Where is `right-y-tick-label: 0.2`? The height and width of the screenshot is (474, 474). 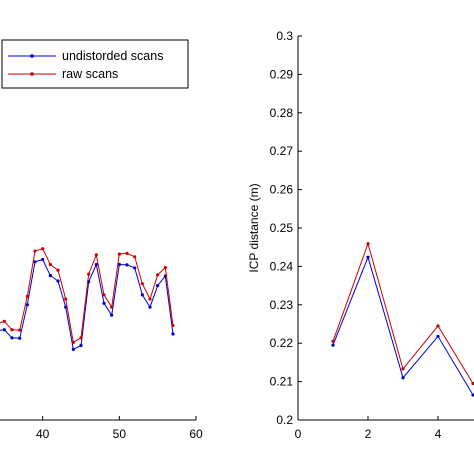 right-y-tick-label: 0.2 is located at coordinates (284, 420).